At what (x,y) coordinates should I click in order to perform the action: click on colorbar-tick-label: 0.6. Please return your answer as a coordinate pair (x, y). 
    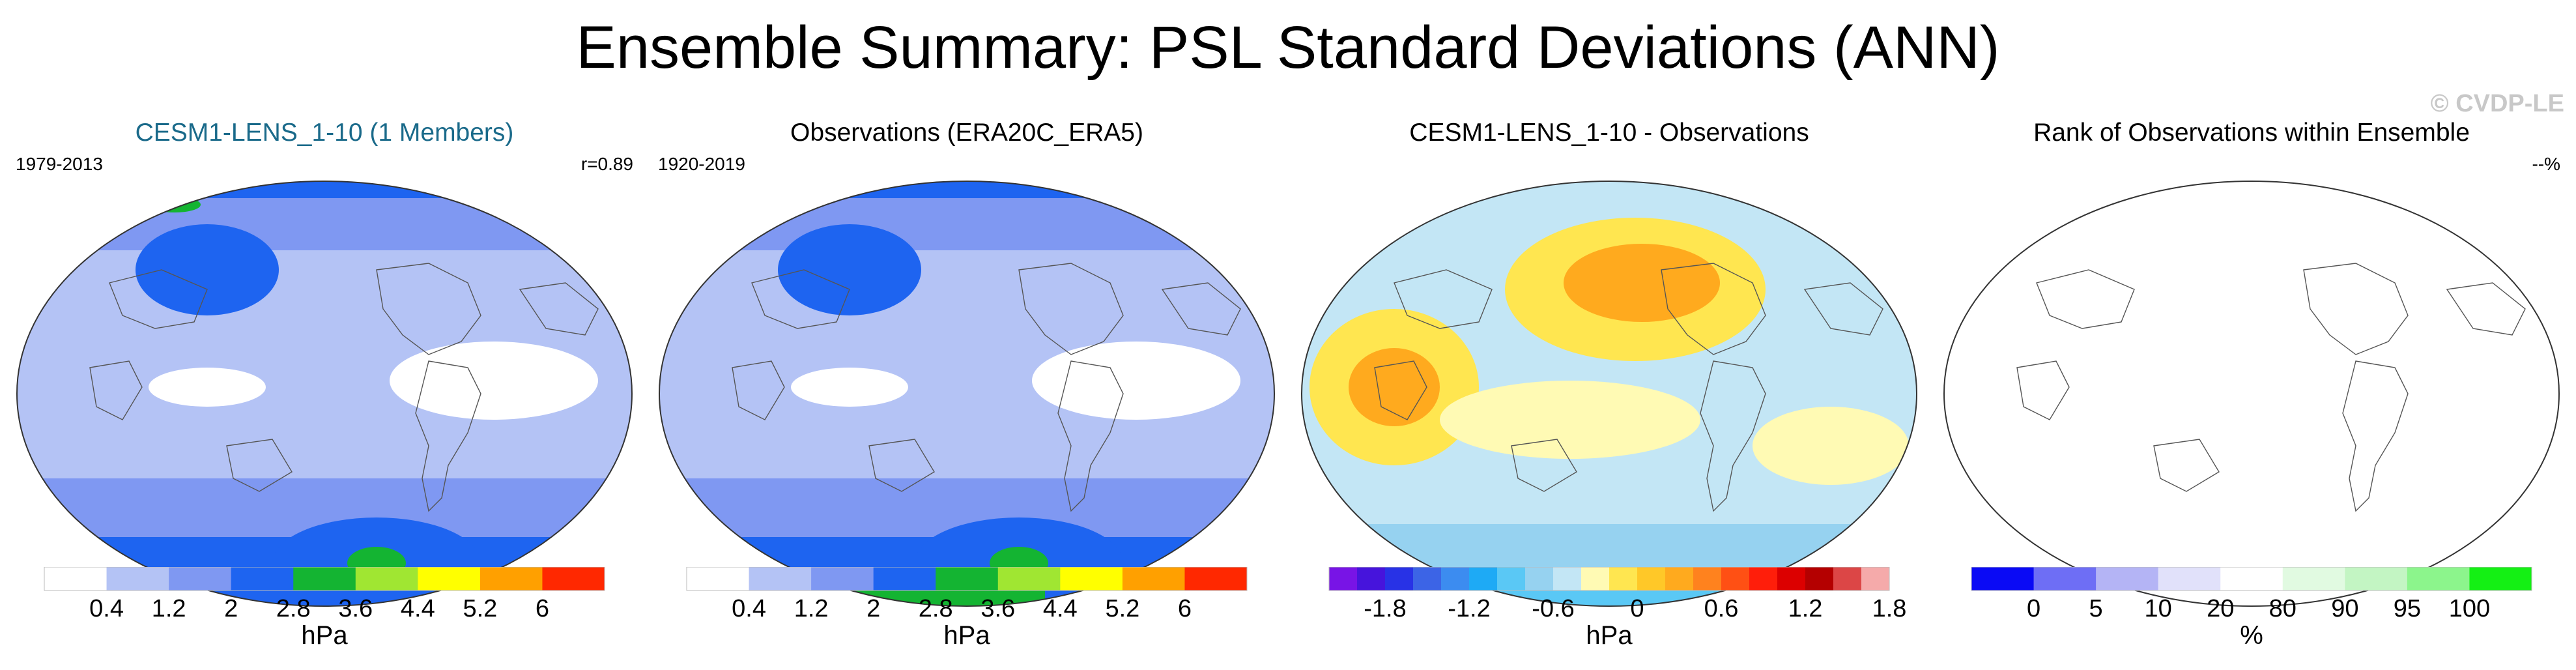
    Looking at the image, I should click on (1722, 608).